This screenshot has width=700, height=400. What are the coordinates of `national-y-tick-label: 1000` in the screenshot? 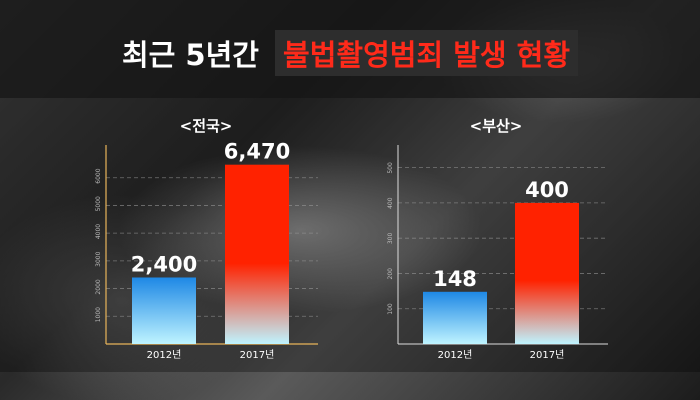 It's located at (98, 314).